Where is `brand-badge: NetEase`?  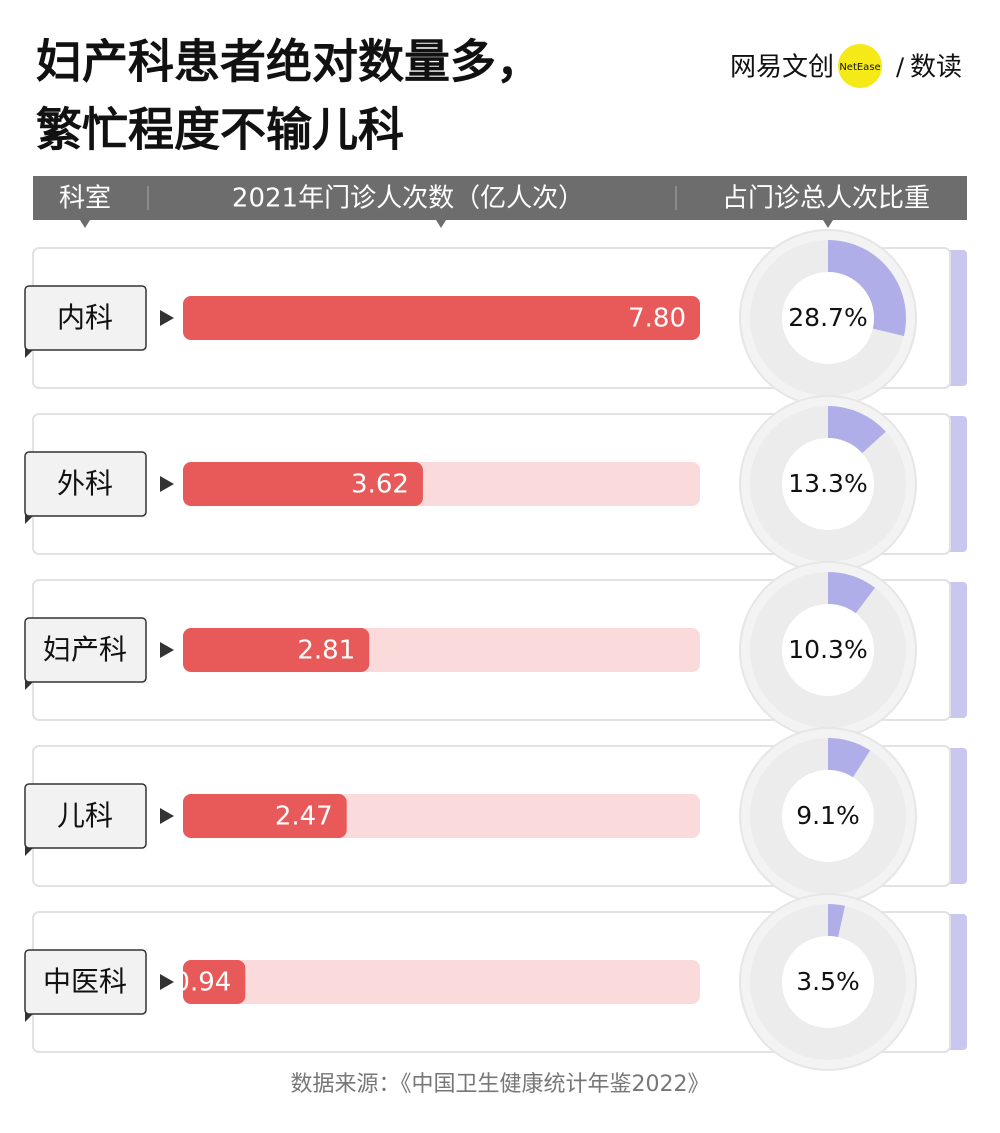
brand-badge: NetEase is located at coordinates (859, 67).